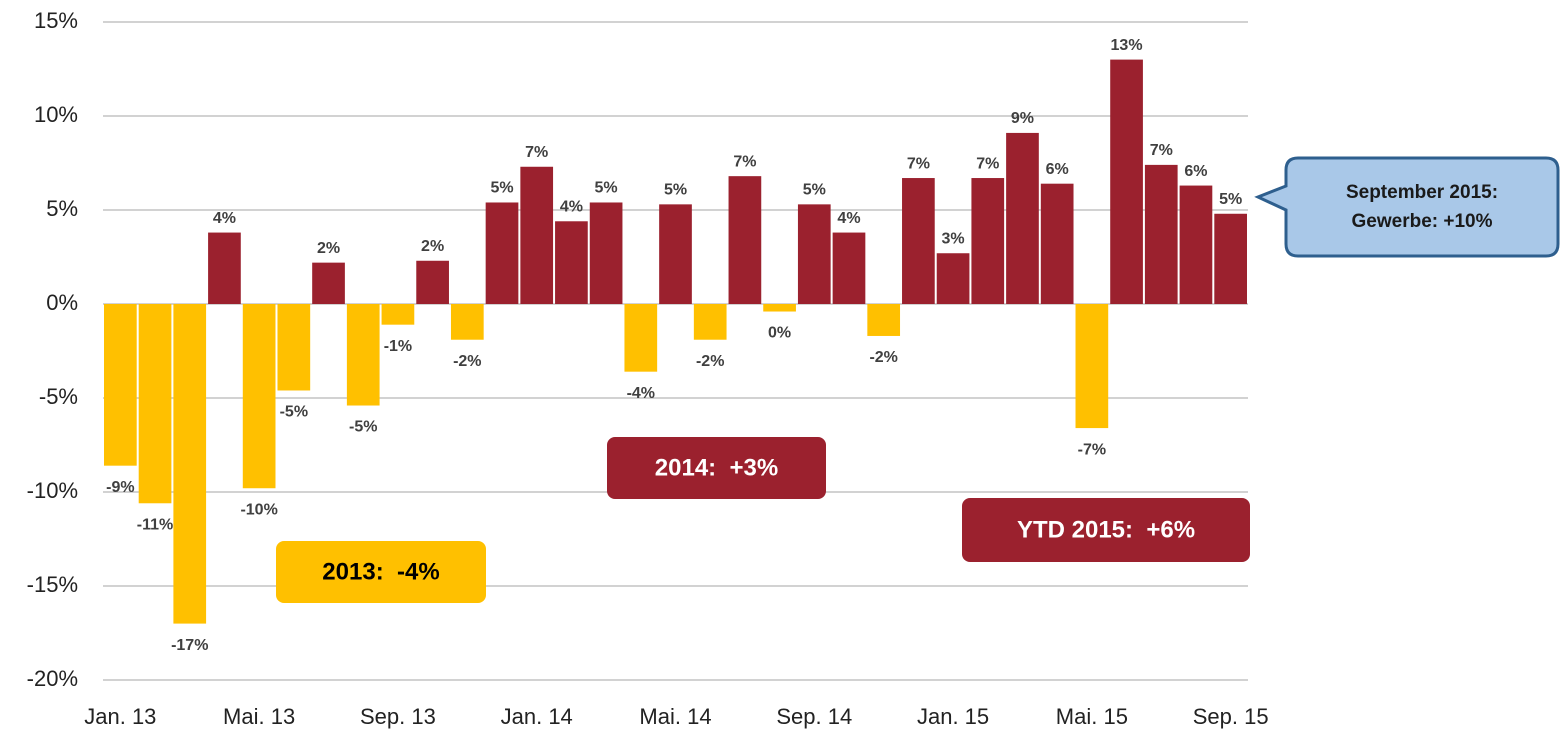  What do you see at coordinates (58, 396) in the screenshot?
I see `y-tick-label: -5%` at bounding box center [58, 396].